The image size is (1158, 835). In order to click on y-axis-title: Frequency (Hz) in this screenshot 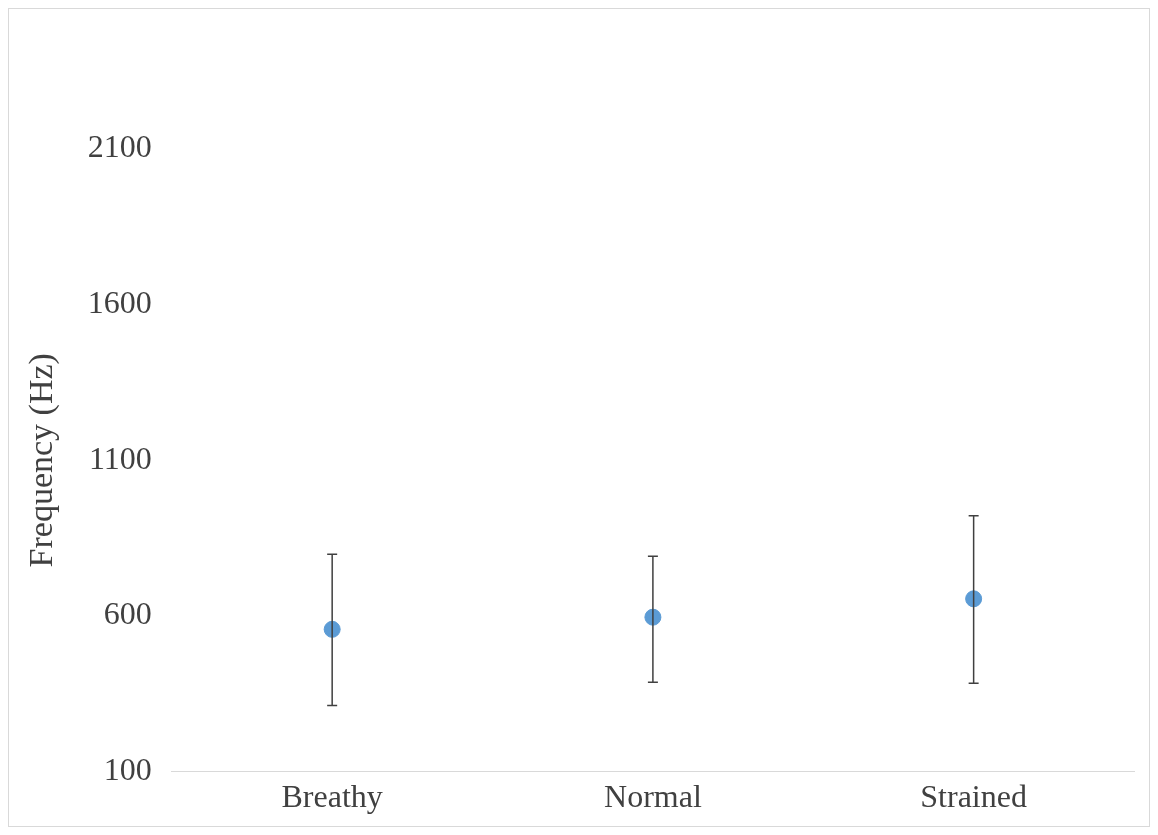, I will do `click(41, 460)`.